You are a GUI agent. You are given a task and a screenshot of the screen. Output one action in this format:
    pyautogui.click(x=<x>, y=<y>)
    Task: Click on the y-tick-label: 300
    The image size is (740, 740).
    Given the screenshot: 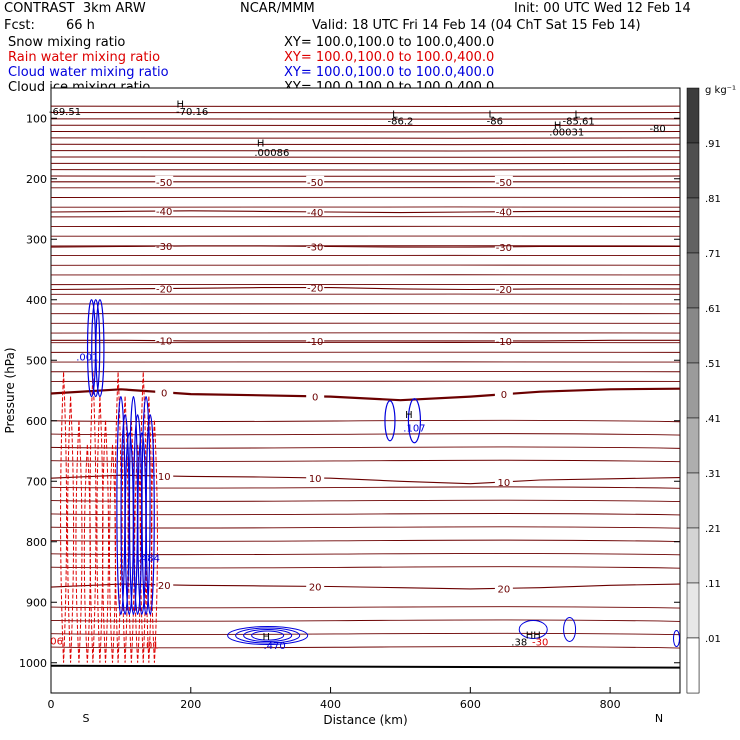 What is the action you would take?
    pyautogui.click(x=36, y=239)
    